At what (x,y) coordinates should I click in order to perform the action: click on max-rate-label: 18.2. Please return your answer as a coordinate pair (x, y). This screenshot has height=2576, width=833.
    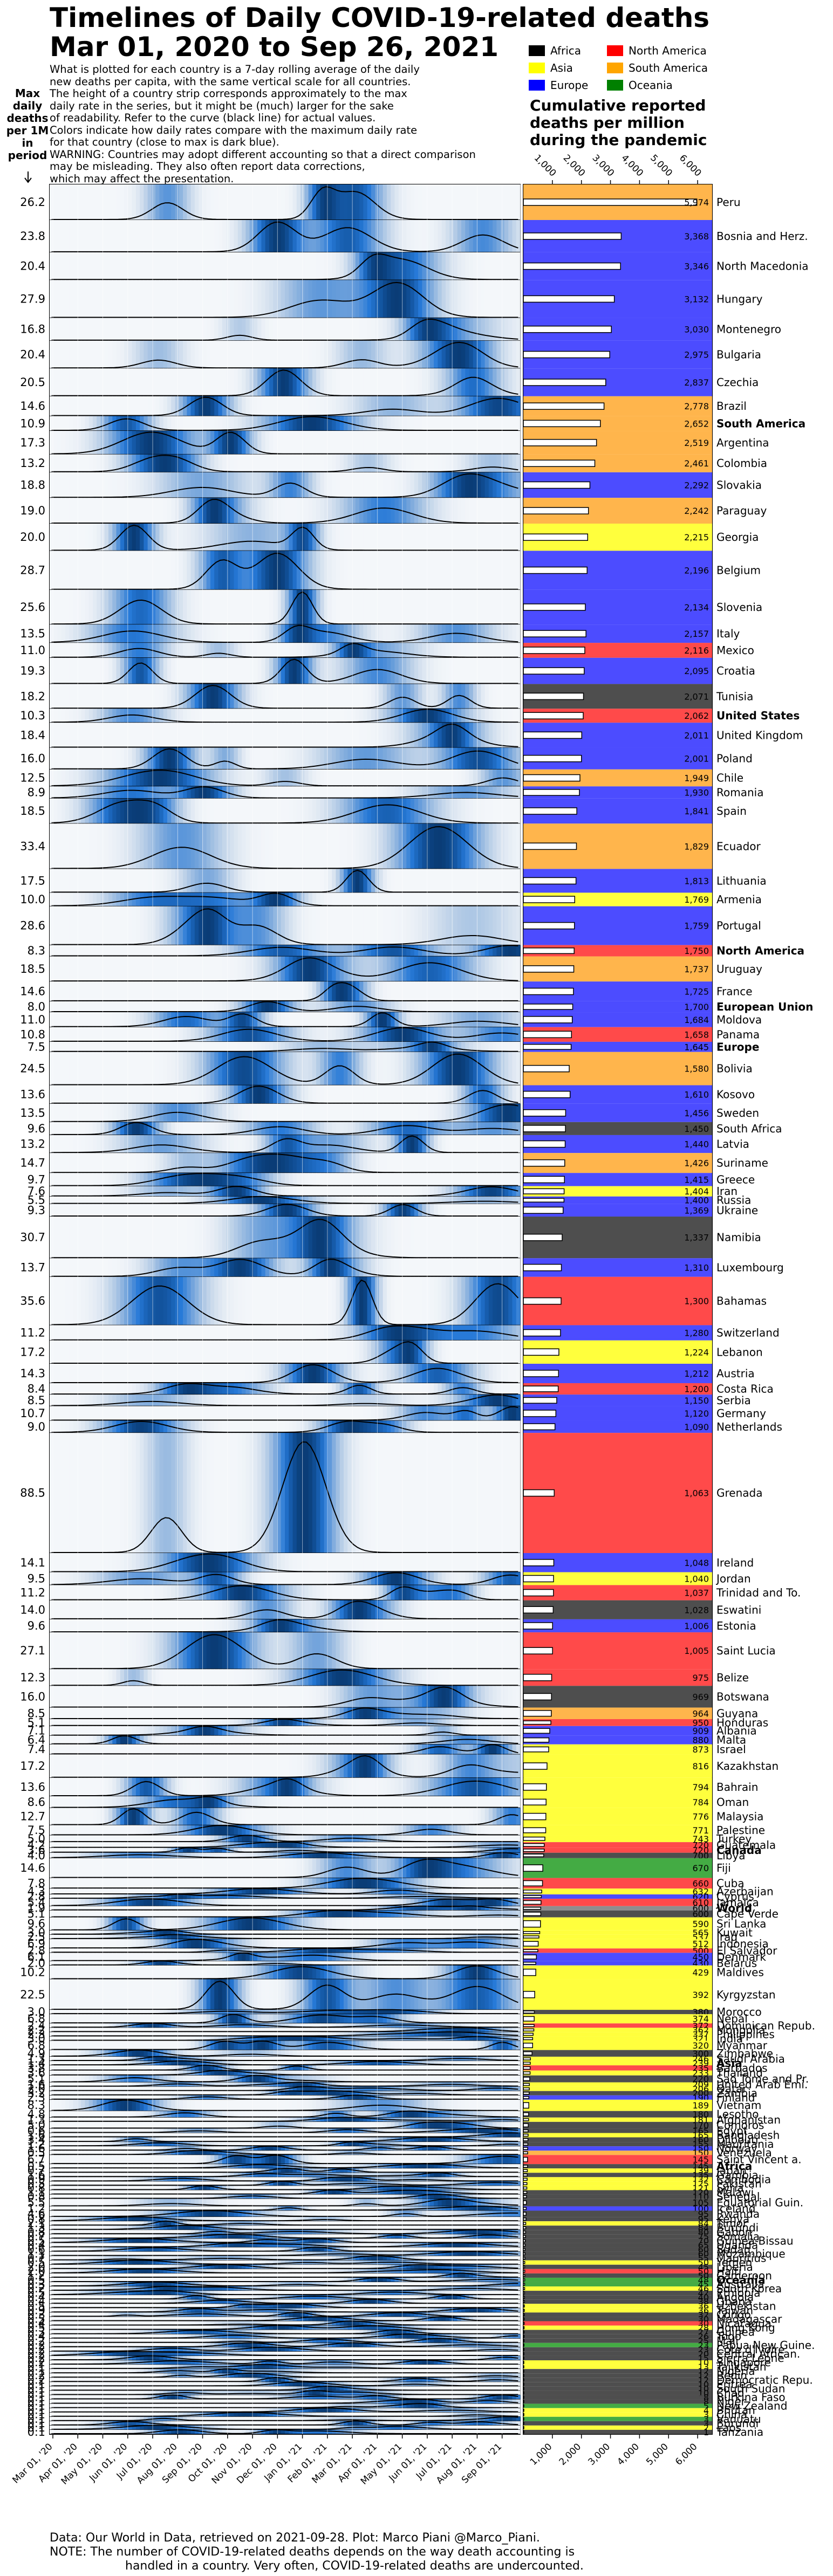
    Looking at the image, I should click on (32, 696).